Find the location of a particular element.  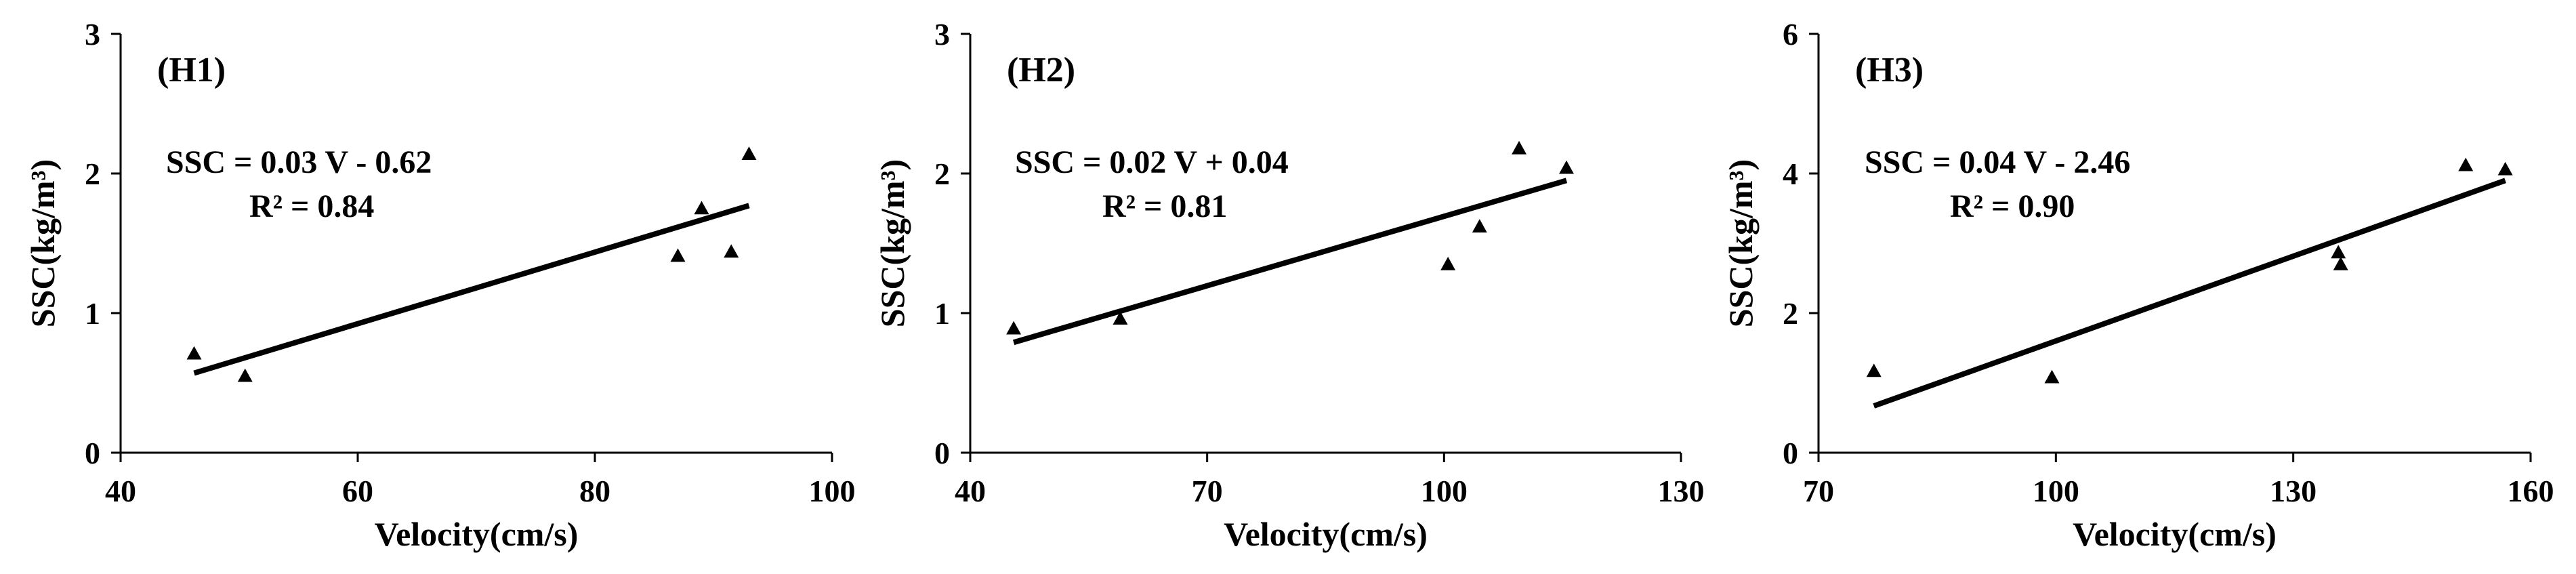

r-squared-label: R² = 0.81 is located at coordinates (1164, 206).